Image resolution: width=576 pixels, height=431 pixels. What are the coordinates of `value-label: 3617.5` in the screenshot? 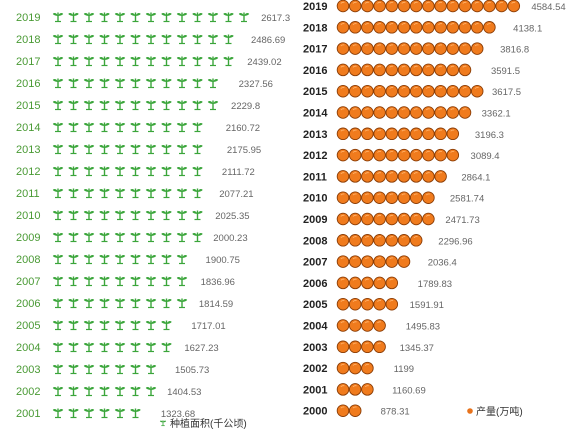 It's located at (506, 92).